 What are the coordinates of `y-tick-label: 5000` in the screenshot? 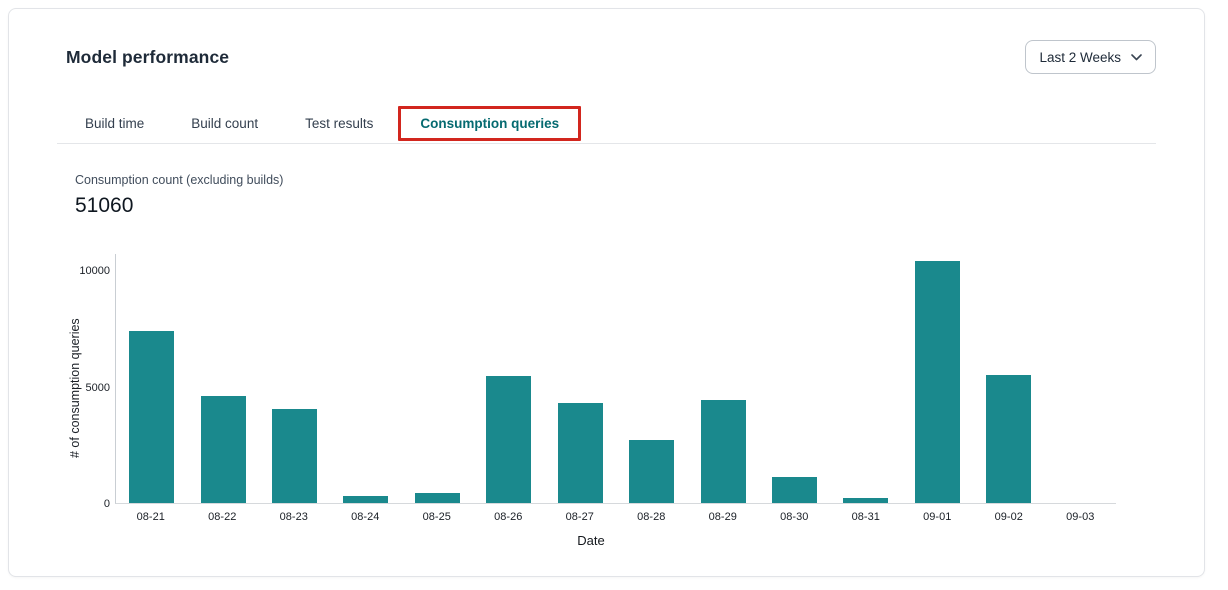 It's located at (97, 387).